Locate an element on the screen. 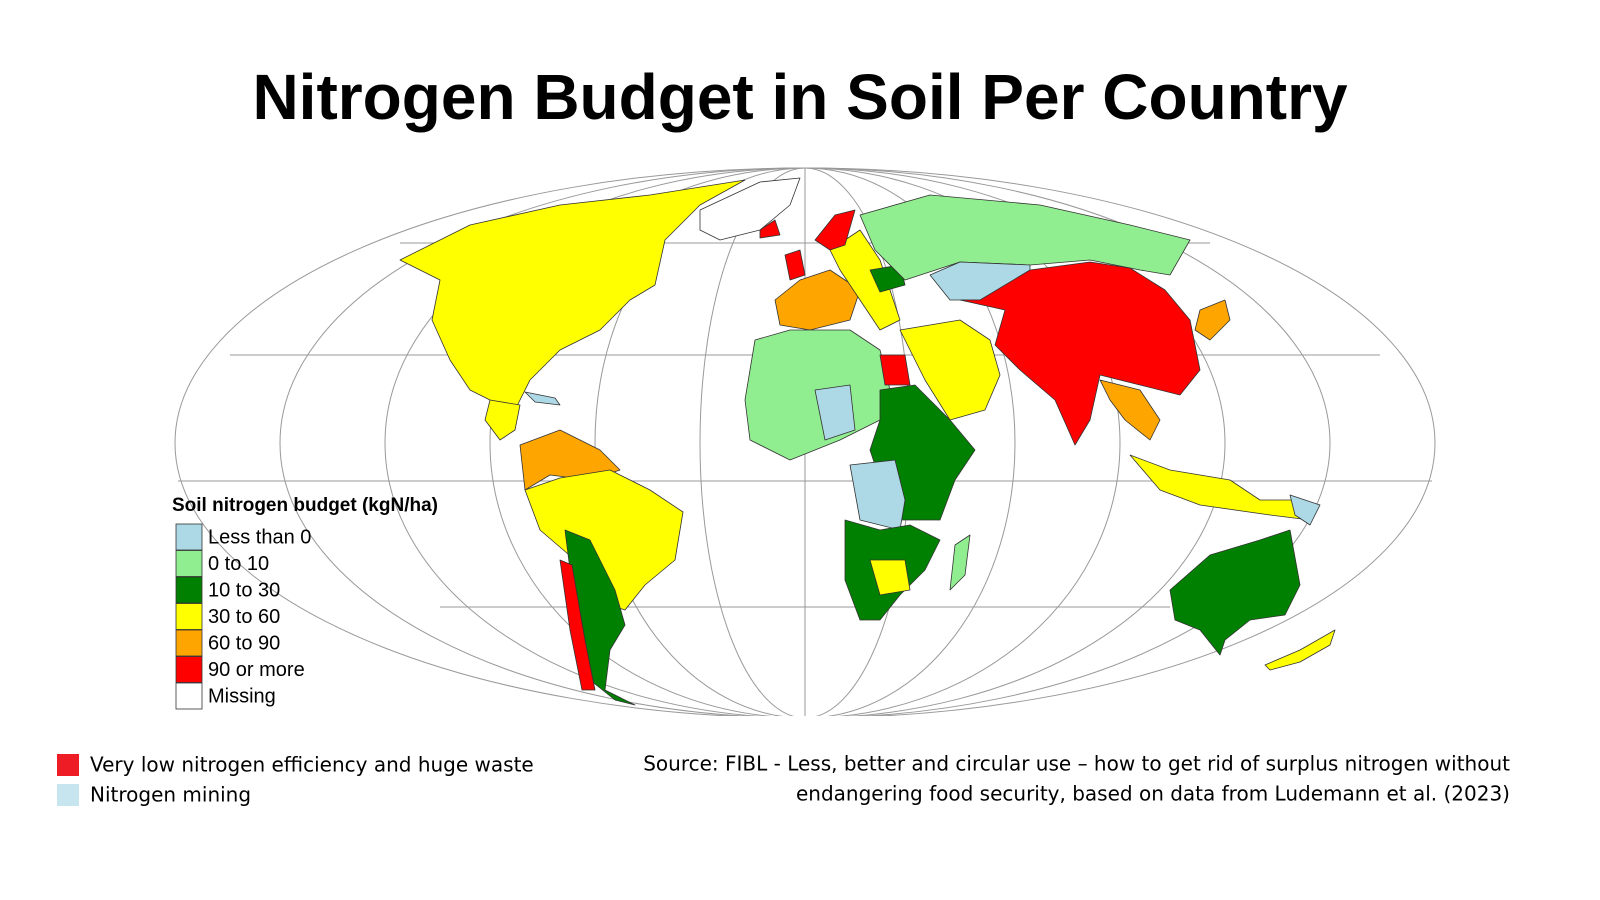 The width and height of the screenshot is (1600, 900). legend-title: Soil nitrogen budget (kgN/ha) is located at coordinates (305, 505).